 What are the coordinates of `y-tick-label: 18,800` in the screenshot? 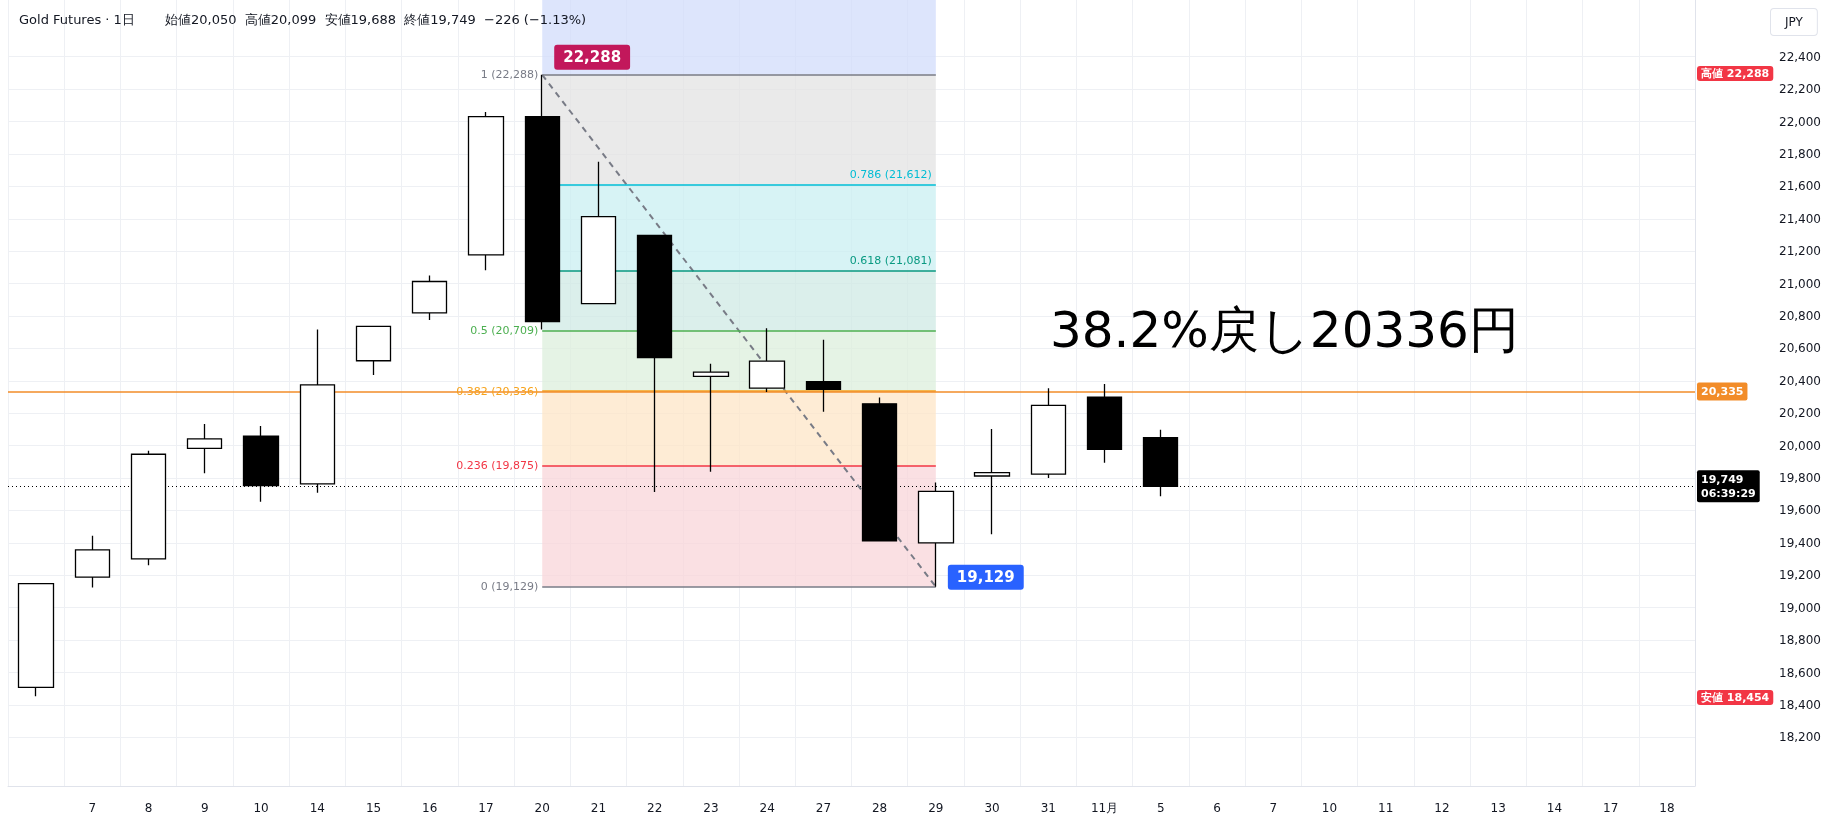 It's located at (1800, 640).